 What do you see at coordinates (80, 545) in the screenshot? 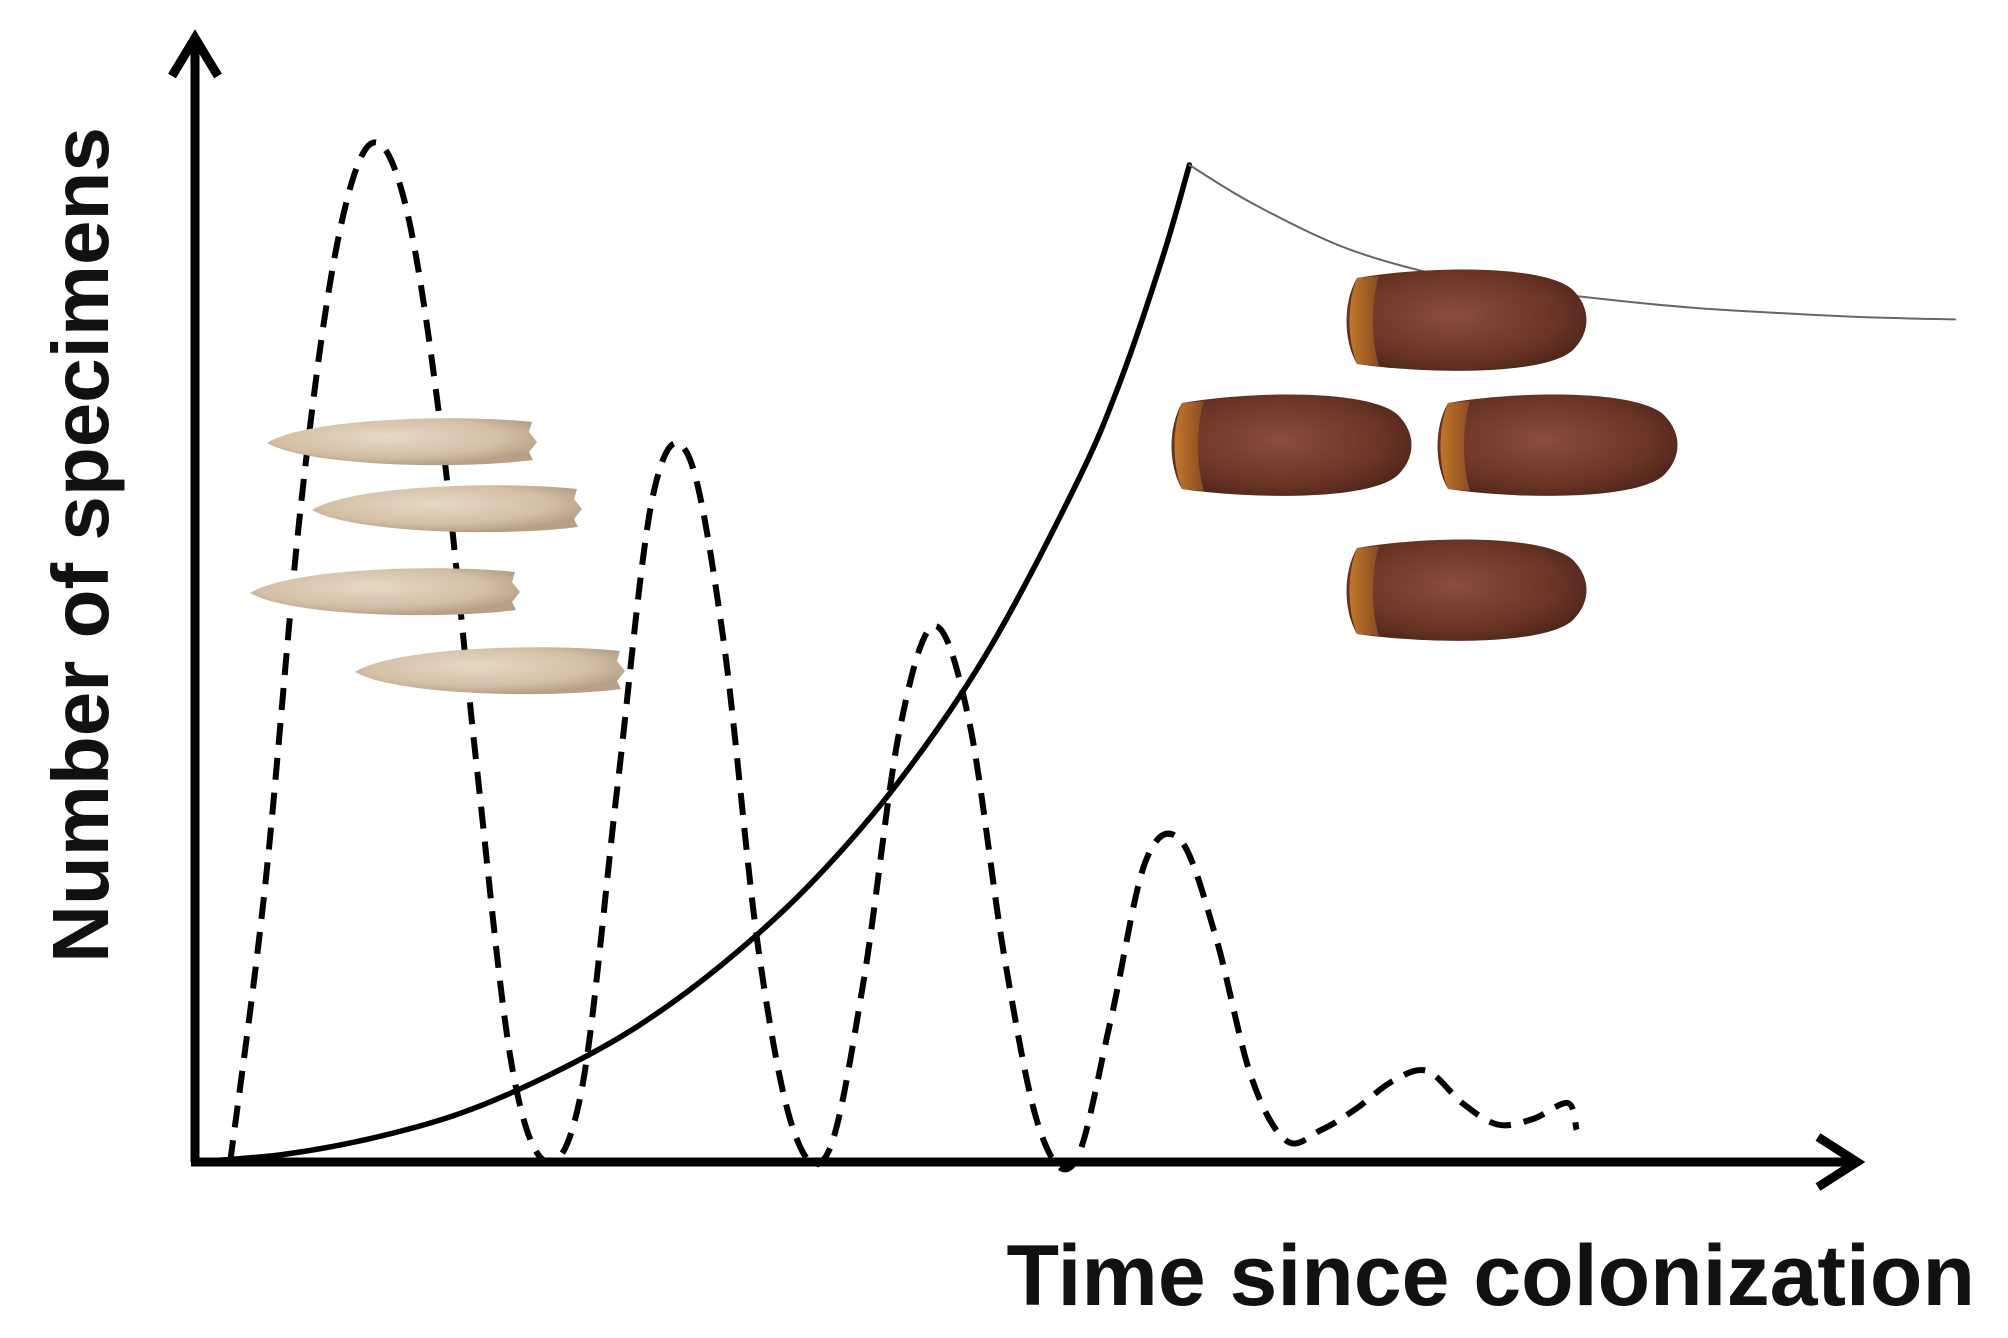
I see `y-axis-title: Number of specimens` at bounding box center [80, 545].